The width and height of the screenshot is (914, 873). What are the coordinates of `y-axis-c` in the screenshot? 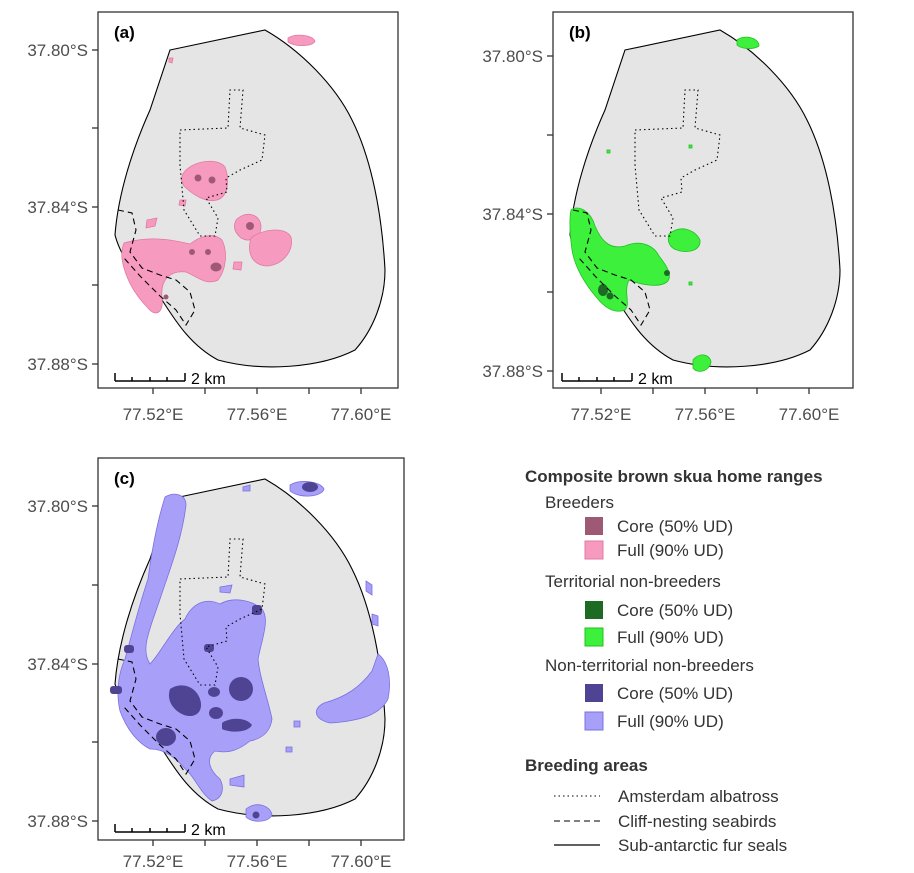 It's located at (95, 663).